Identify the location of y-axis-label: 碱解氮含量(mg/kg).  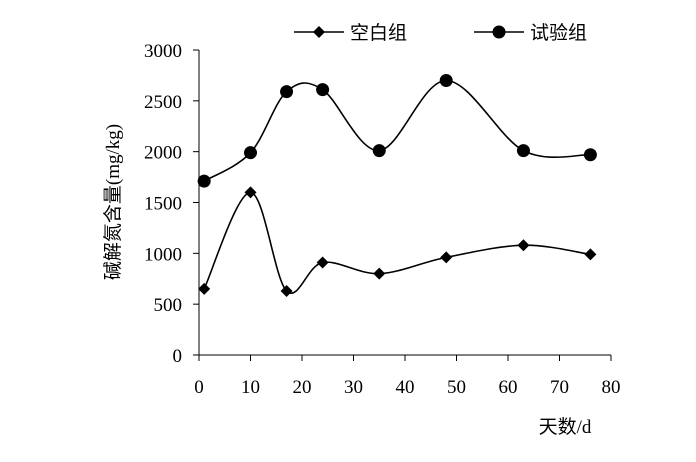
(113, 202).